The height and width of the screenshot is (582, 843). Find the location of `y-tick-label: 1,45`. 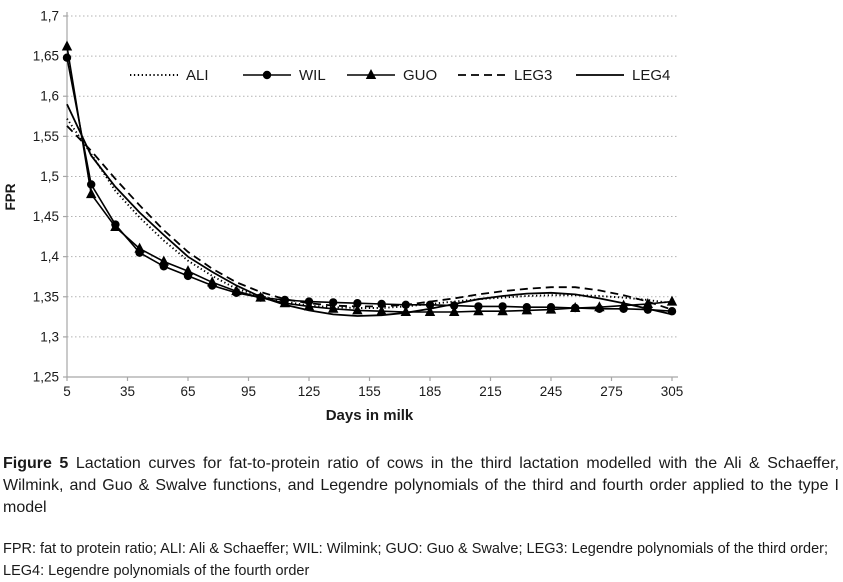

y-tick-label: 1,45 is located at coordinates (46, 216).